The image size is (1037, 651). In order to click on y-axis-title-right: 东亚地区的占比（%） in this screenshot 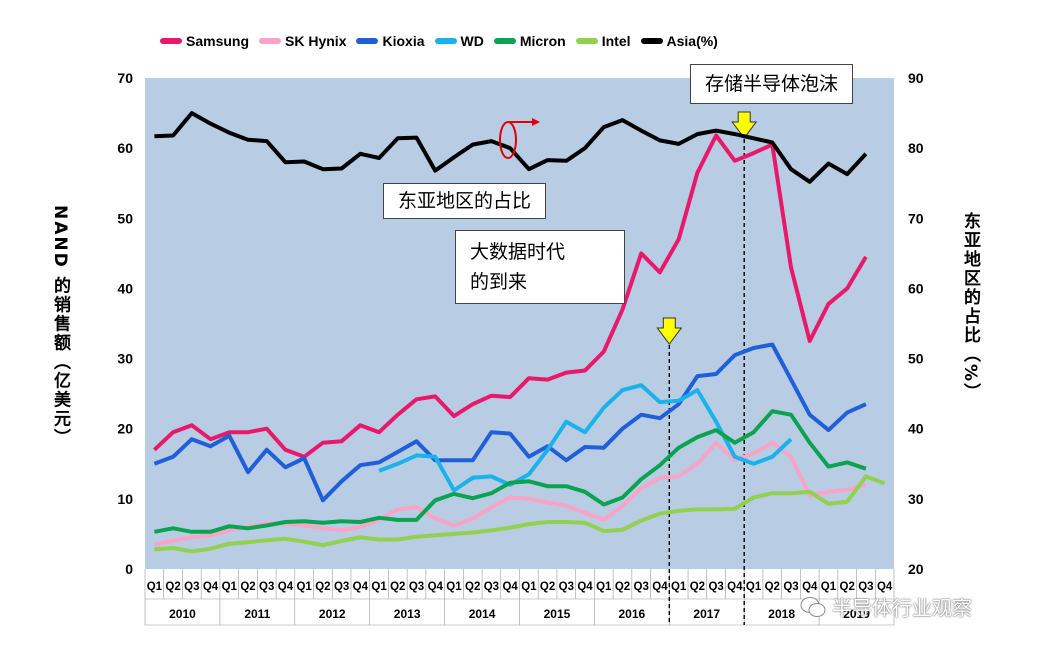, I will do `click(970, 307)`.